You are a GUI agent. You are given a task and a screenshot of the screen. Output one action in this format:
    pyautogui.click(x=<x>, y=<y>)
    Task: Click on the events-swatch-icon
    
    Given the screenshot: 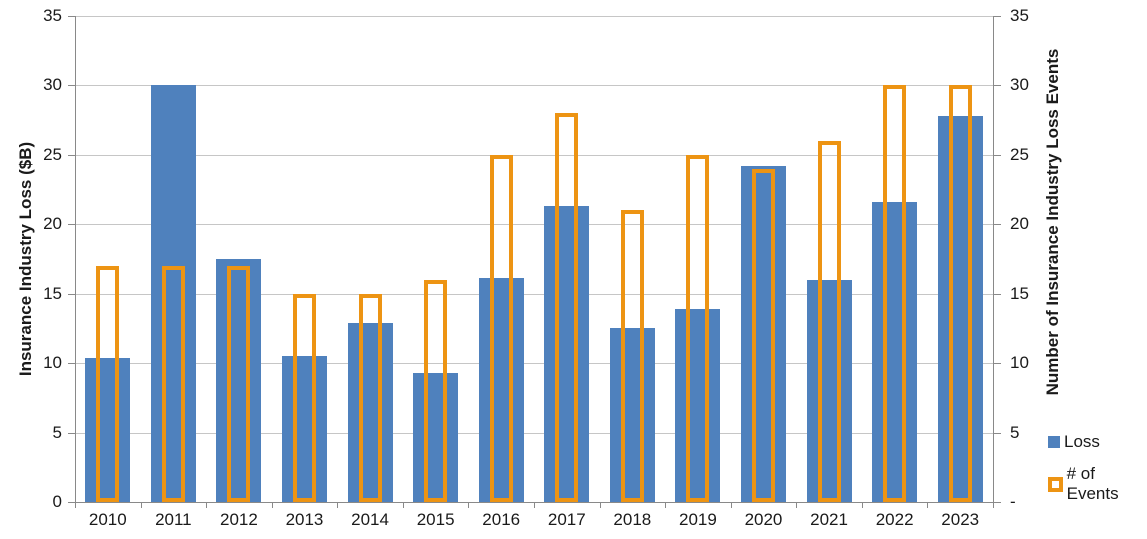 What is the action you would take?
    pyautogui.click(x=1055, y=484)
    